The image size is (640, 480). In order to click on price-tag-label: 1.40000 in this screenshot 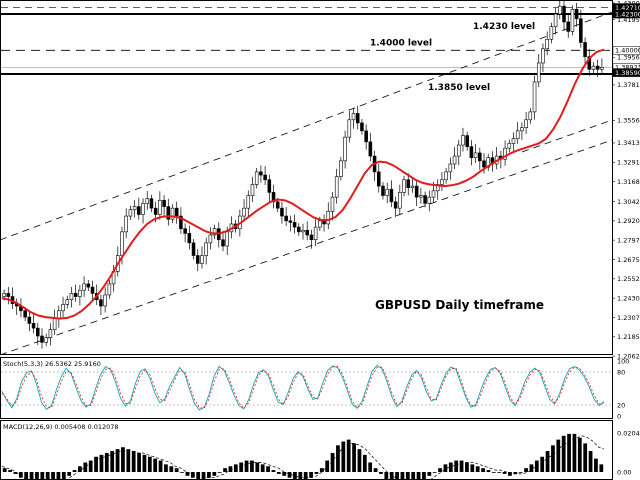, I will do `click(627, 51)`.